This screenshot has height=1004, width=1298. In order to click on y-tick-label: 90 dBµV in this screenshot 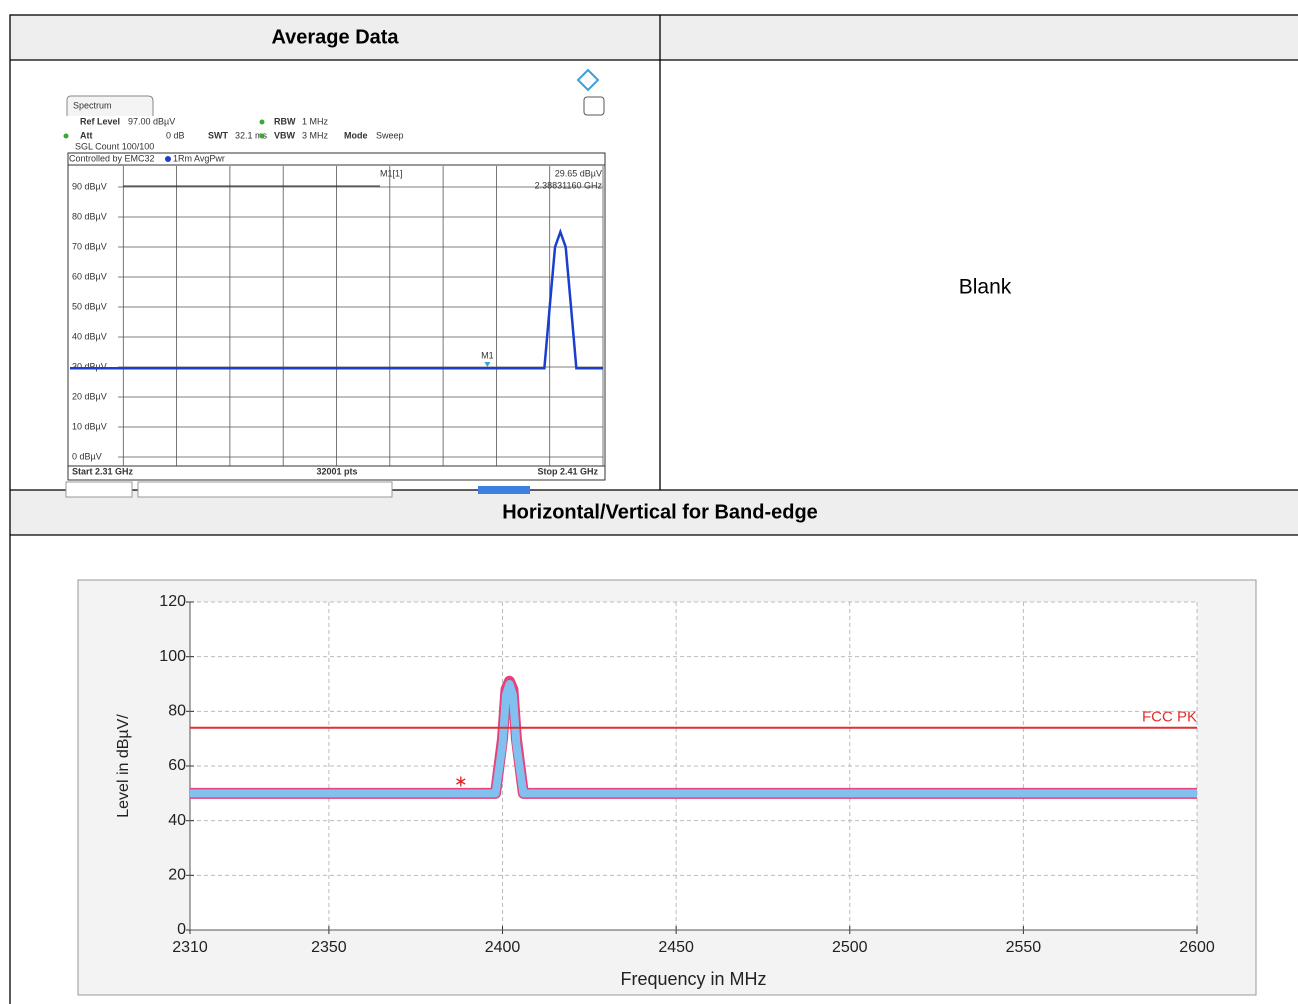, I will do `click(89, 186)`.